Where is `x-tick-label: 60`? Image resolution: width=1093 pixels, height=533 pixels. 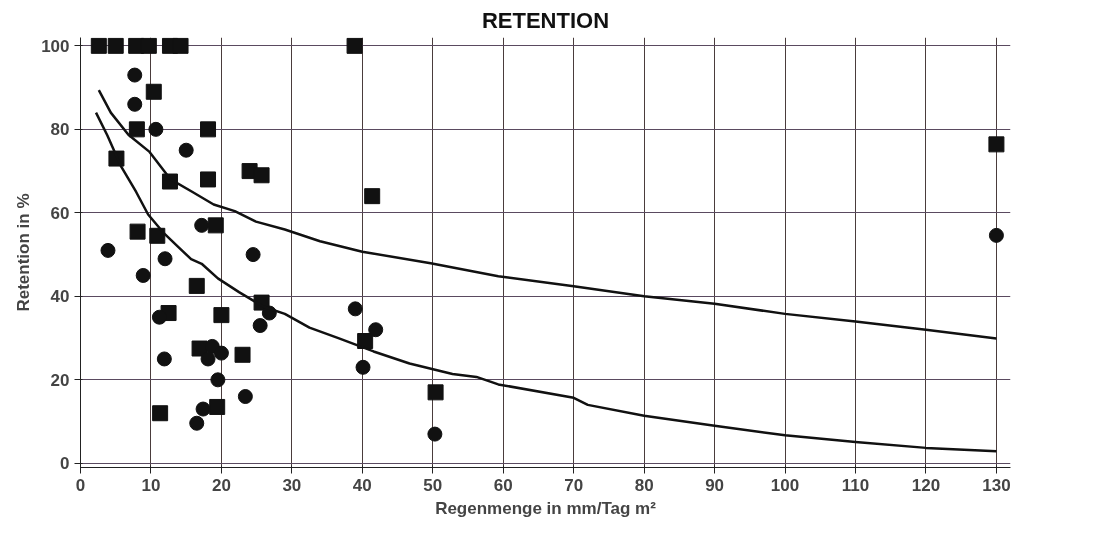 x-tick-label: 60 is located at coordinates (503, 485).